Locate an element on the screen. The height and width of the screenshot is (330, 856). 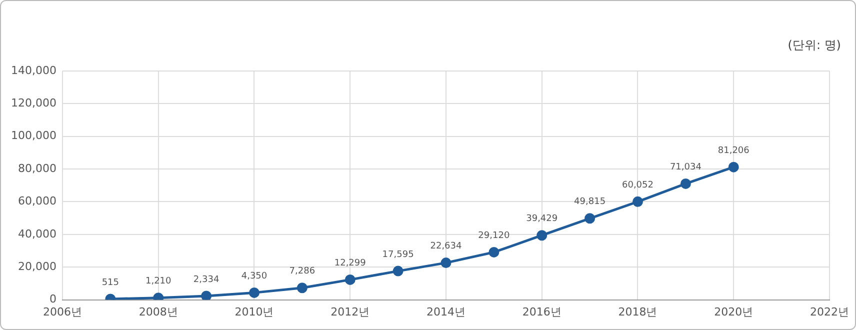
data-label: 71,034 is located at coordinates (686, 167).